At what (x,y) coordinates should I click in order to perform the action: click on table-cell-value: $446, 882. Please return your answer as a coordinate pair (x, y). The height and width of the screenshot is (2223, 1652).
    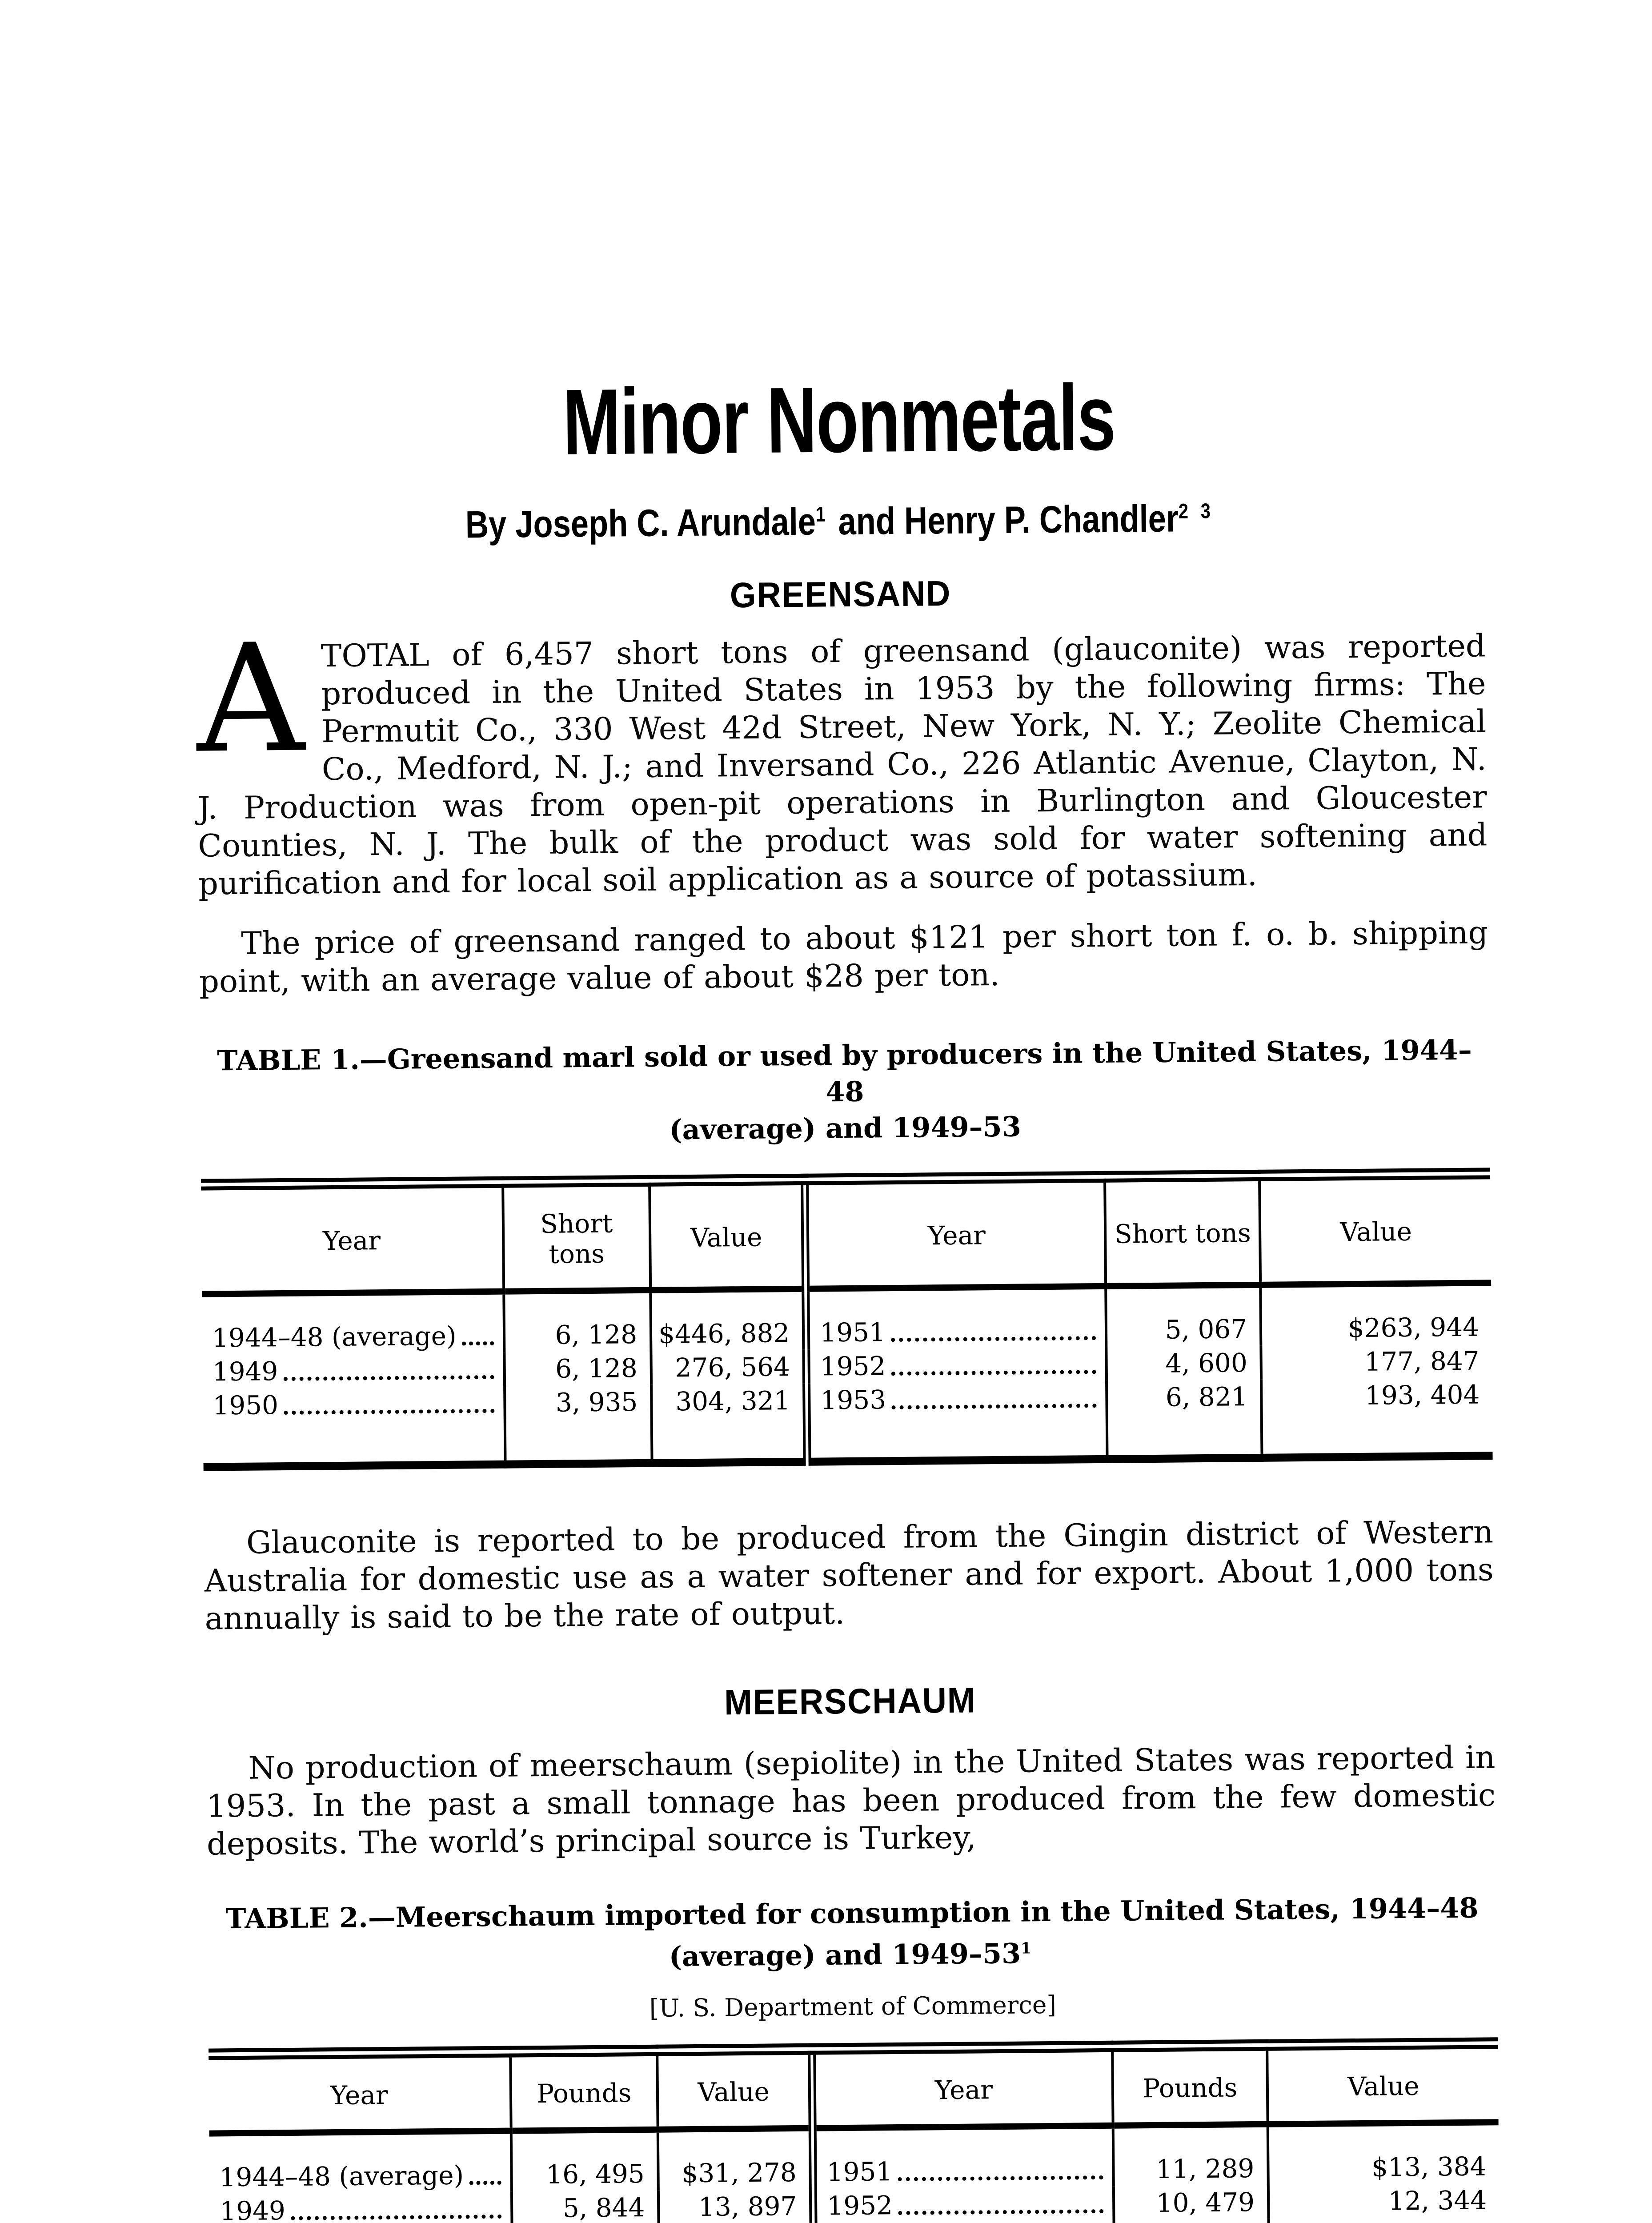
    Looking at the image, I should click on (728, 1319).